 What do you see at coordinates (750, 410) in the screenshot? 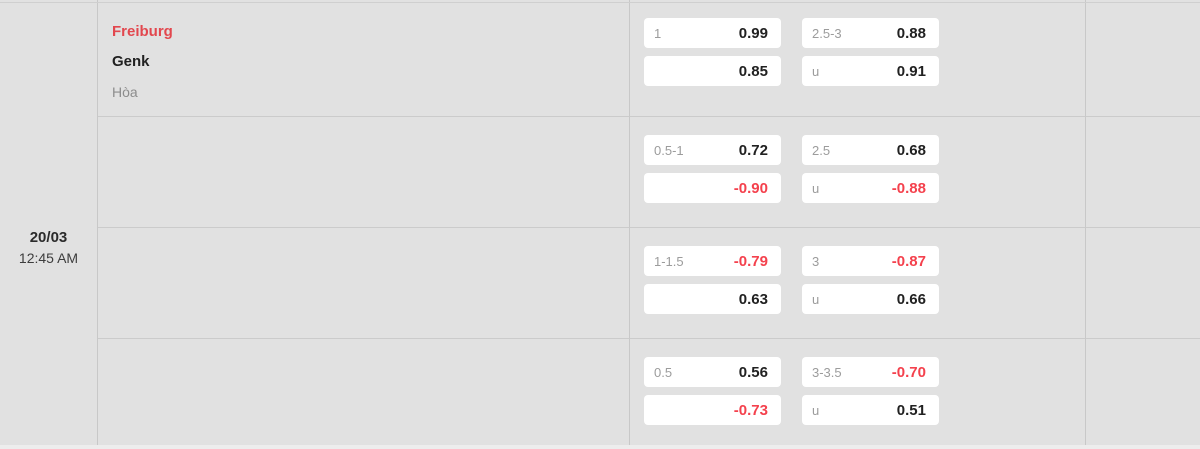
I see `handicap-away-odds-value: -0.73` at bounding box center [750, 410].